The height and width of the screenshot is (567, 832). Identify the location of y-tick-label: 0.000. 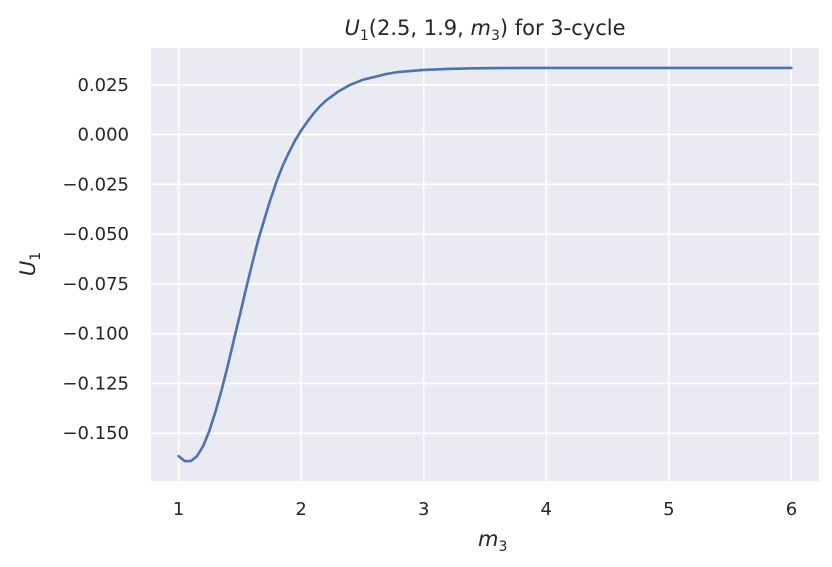
(103, 135).